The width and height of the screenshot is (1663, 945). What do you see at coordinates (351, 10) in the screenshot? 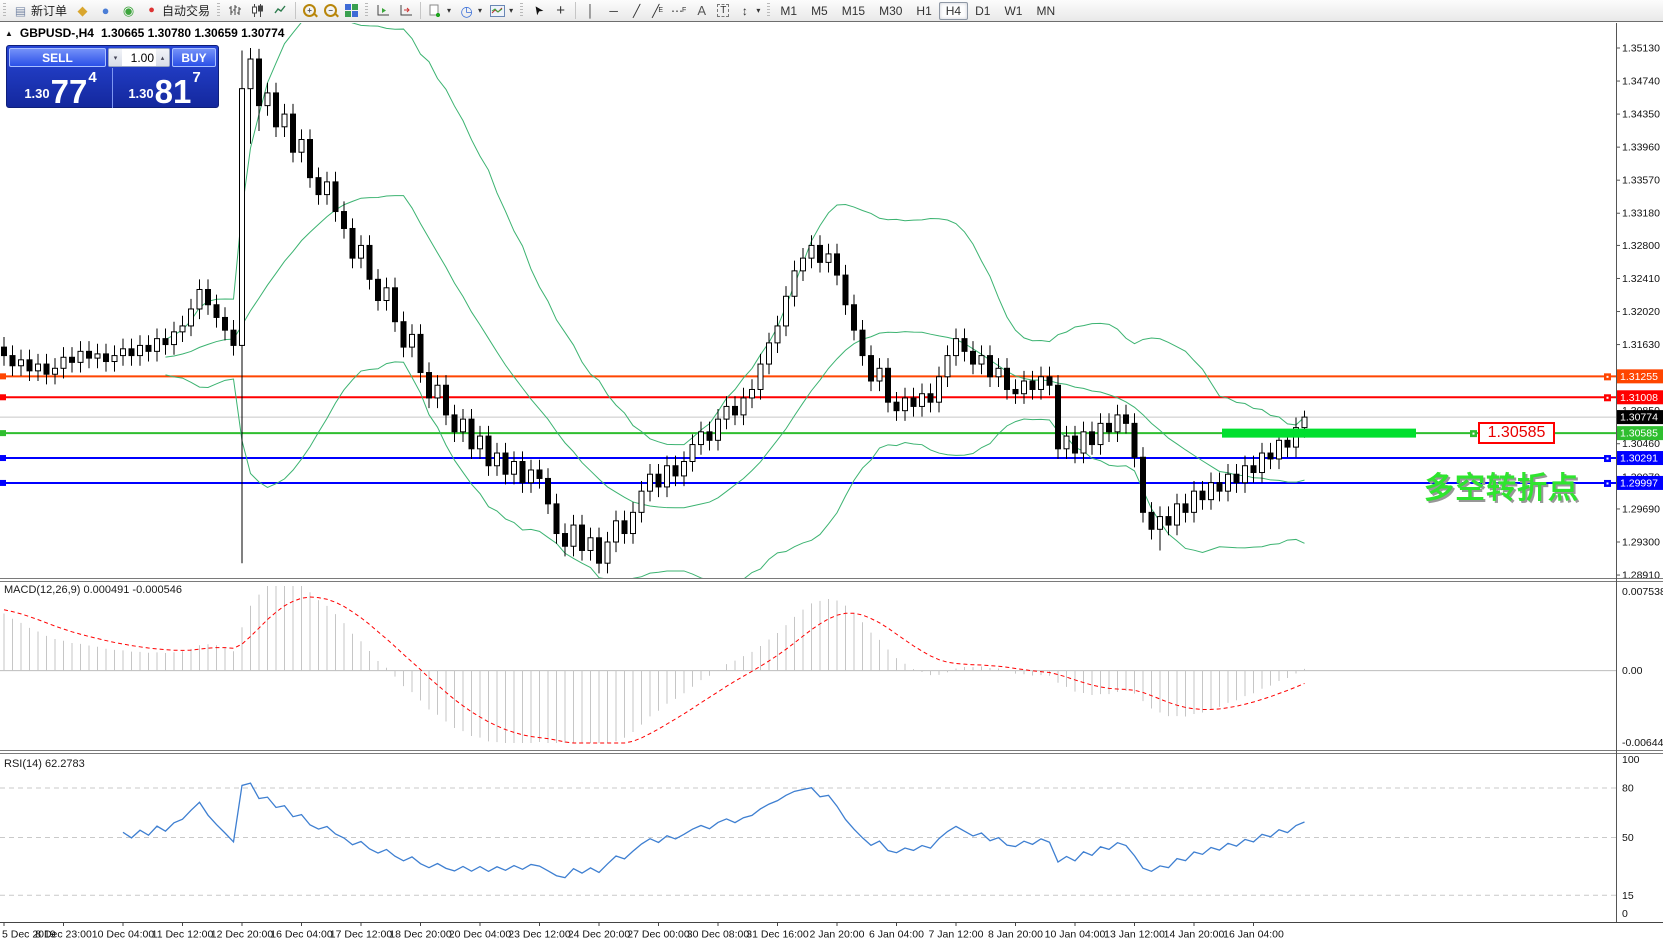
I see `tile-windows-button` at bounding box center [351, 10].